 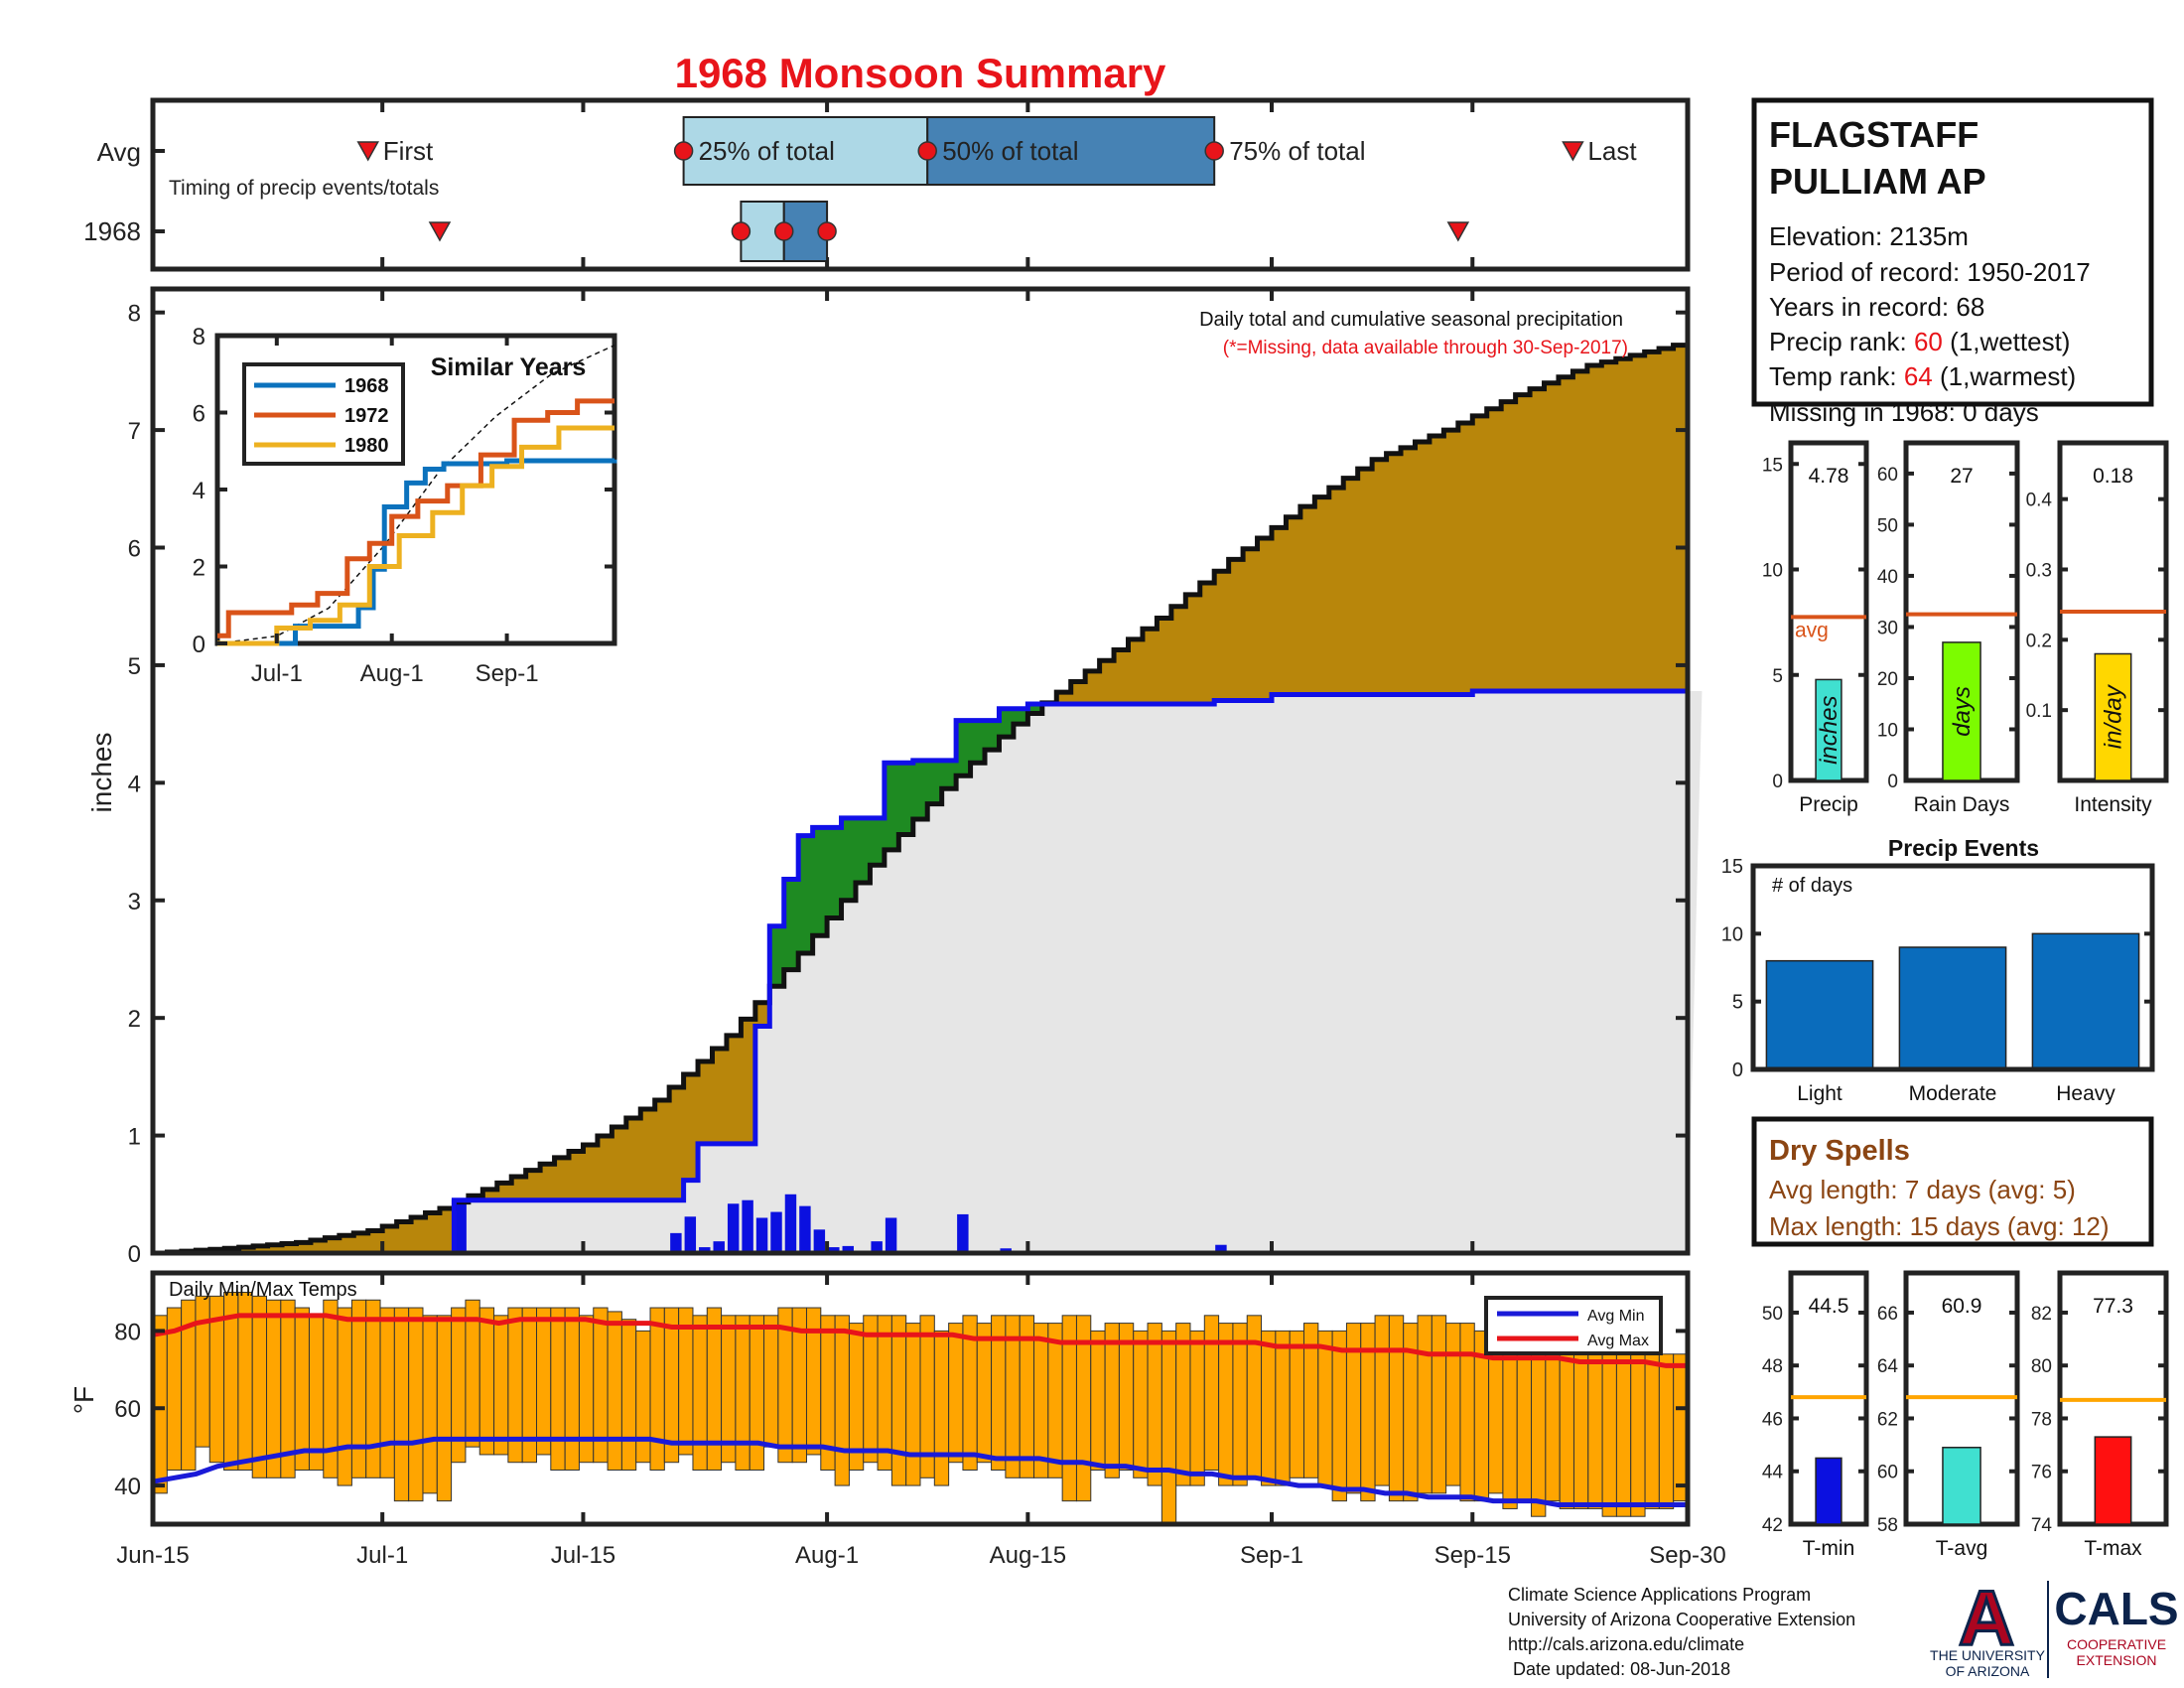 I want to click on stat-y-tick-label: 5, so click(x=1777, y=676).